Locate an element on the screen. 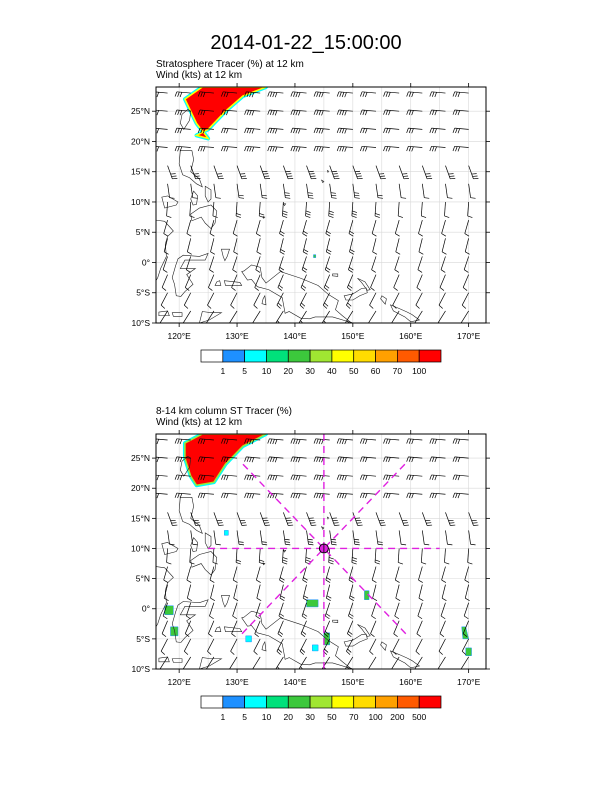 Image resolution: width=612 pixels, height=792 pixels. panel1-xtick-label: 160°E is located at coordinates (411, 336).